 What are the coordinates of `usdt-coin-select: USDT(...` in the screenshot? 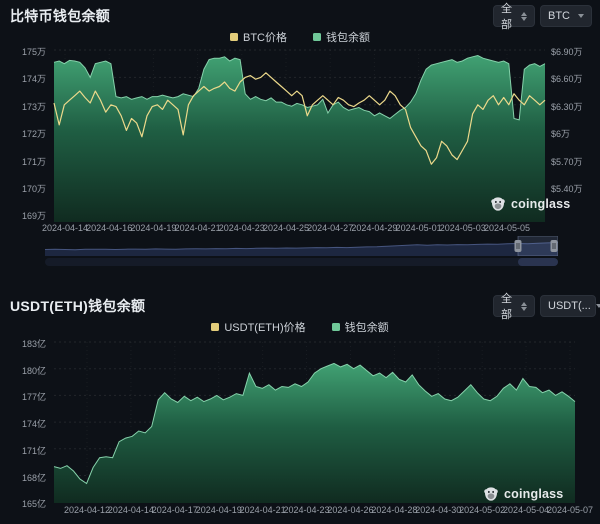 It's located at (570, 306).